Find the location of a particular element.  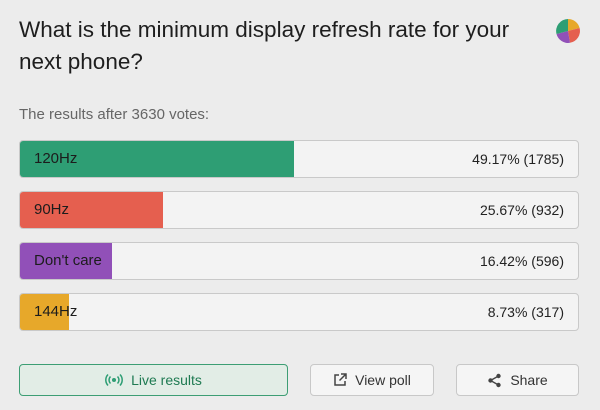

live-results-label: Live results is located at coordinates (166, 380).